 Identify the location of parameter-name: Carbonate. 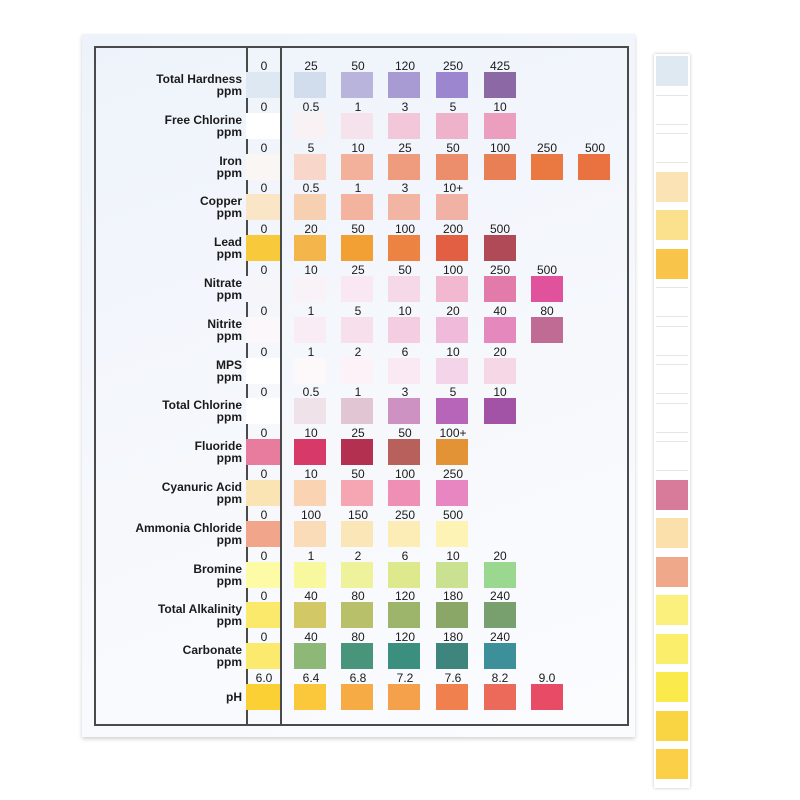
(212, 650).